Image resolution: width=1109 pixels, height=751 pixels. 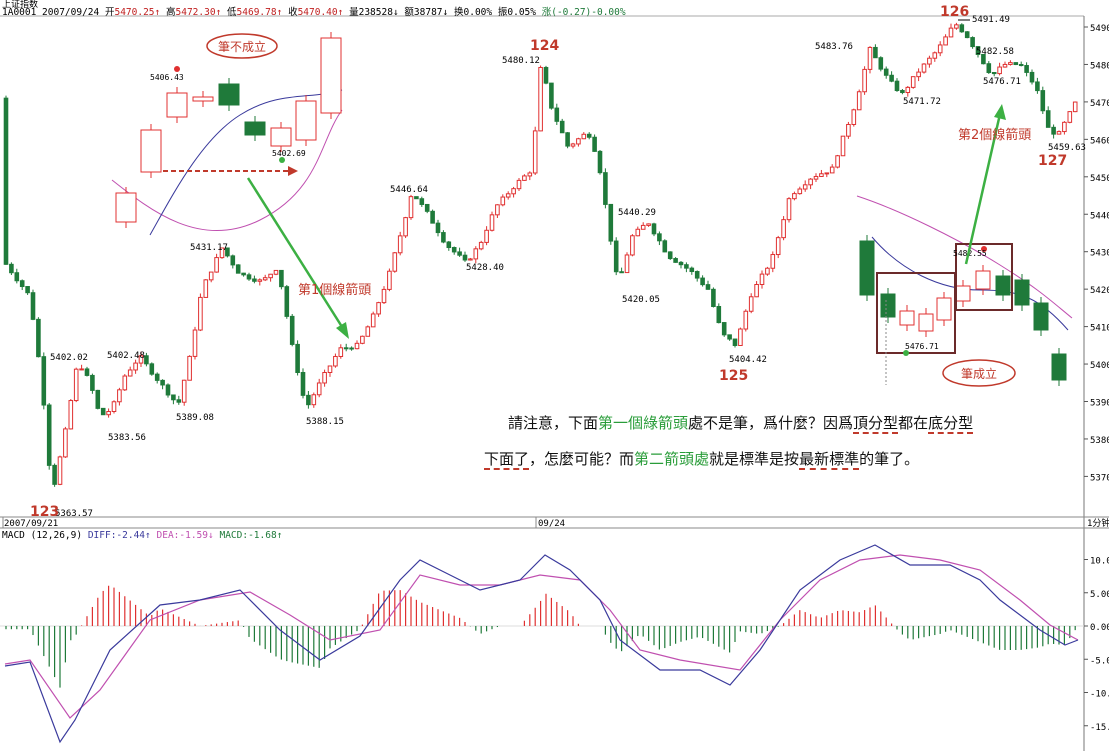 I want to click on note-text: 處不是筆，爲什麼？因爲, so click(x=771, y=423).